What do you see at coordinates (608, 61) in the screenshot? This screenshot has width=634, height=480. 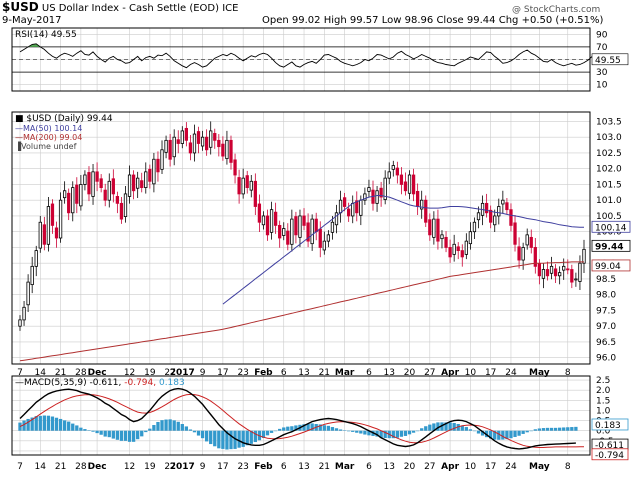 I see `rsi-value-tag-text: 49.55` at bounding box center [608, 61].